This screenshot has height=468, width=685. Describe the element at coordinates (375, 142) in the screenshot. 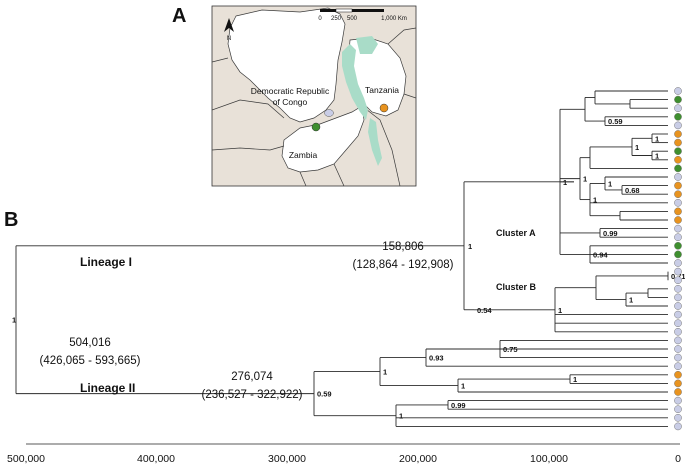

I see `lake-malawi` at that location.